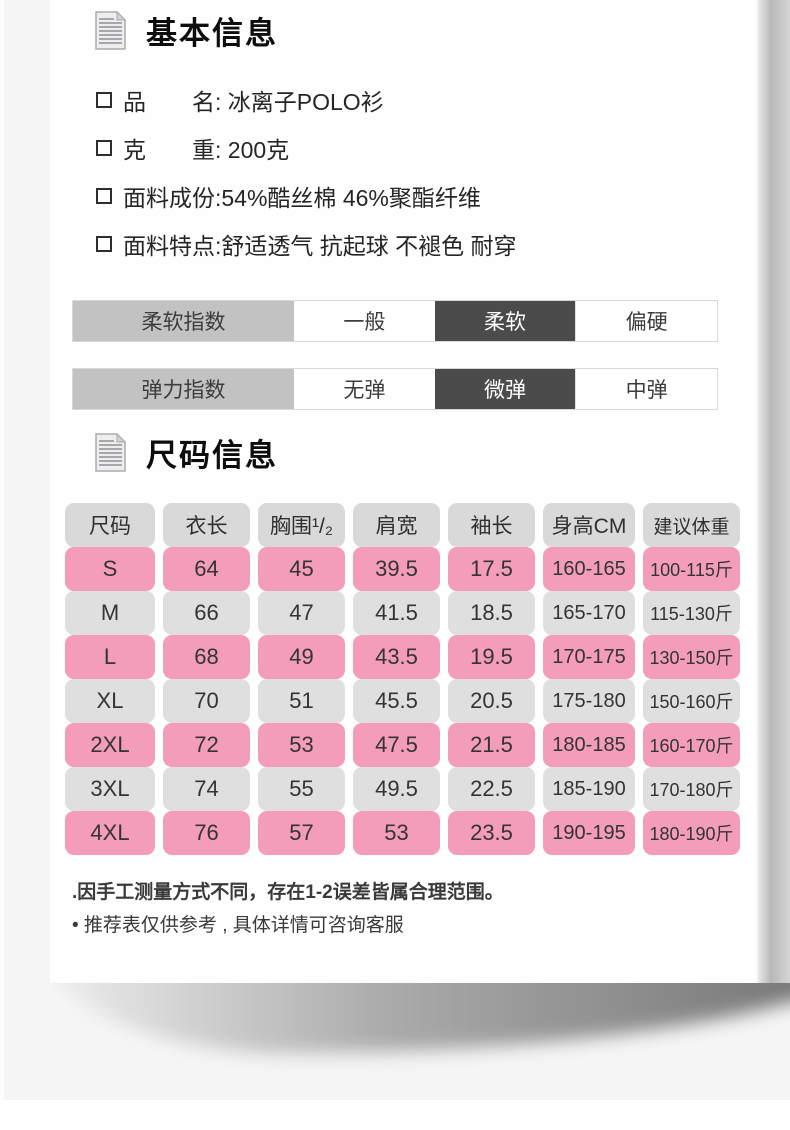 The image size is (790, 1130). I want to click on size-cell: 3XL, so click(110, 789).